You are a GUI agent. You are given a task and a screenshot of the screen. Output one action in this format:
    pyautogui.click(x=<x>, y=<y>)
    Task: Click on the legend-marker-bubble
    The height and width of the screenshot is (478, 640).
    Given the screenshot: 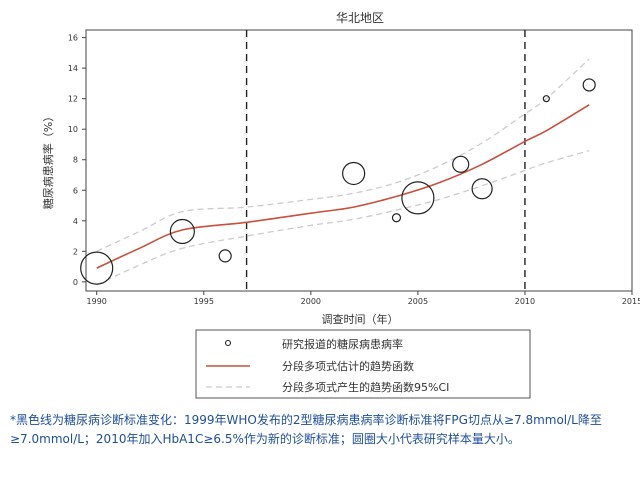 What is the action you would take?
    pyautogui.click(x=228, y=343)
    